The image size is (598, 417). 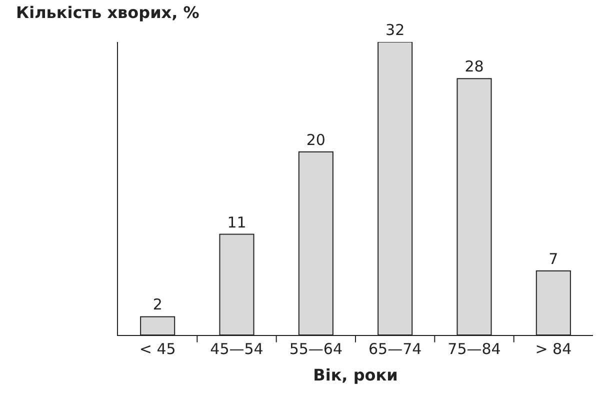 I want to click on data-label: 11, so click(x=236, y=222).